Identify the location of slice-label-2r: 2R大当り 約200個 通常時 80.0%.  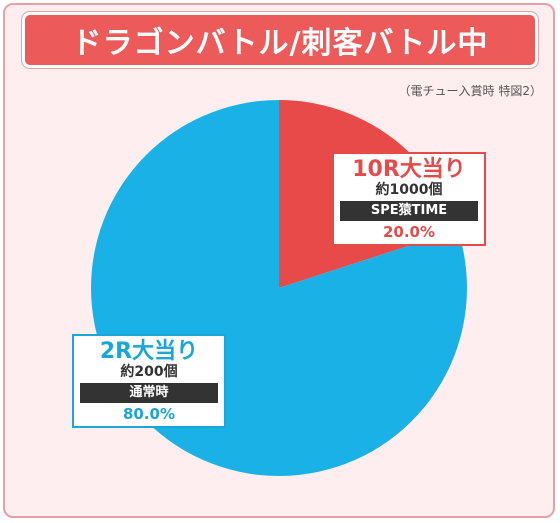
(149, 381).